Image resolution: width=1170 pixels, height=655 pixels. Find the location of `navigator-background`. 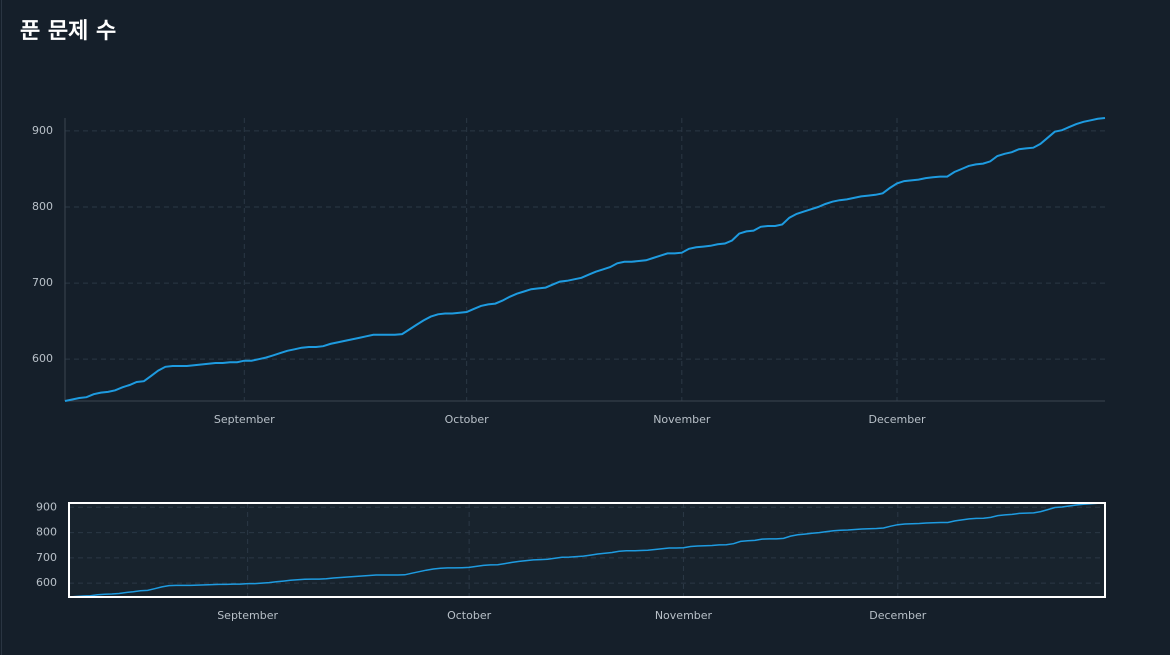

navigator-background is located at coordinates (587, 550).